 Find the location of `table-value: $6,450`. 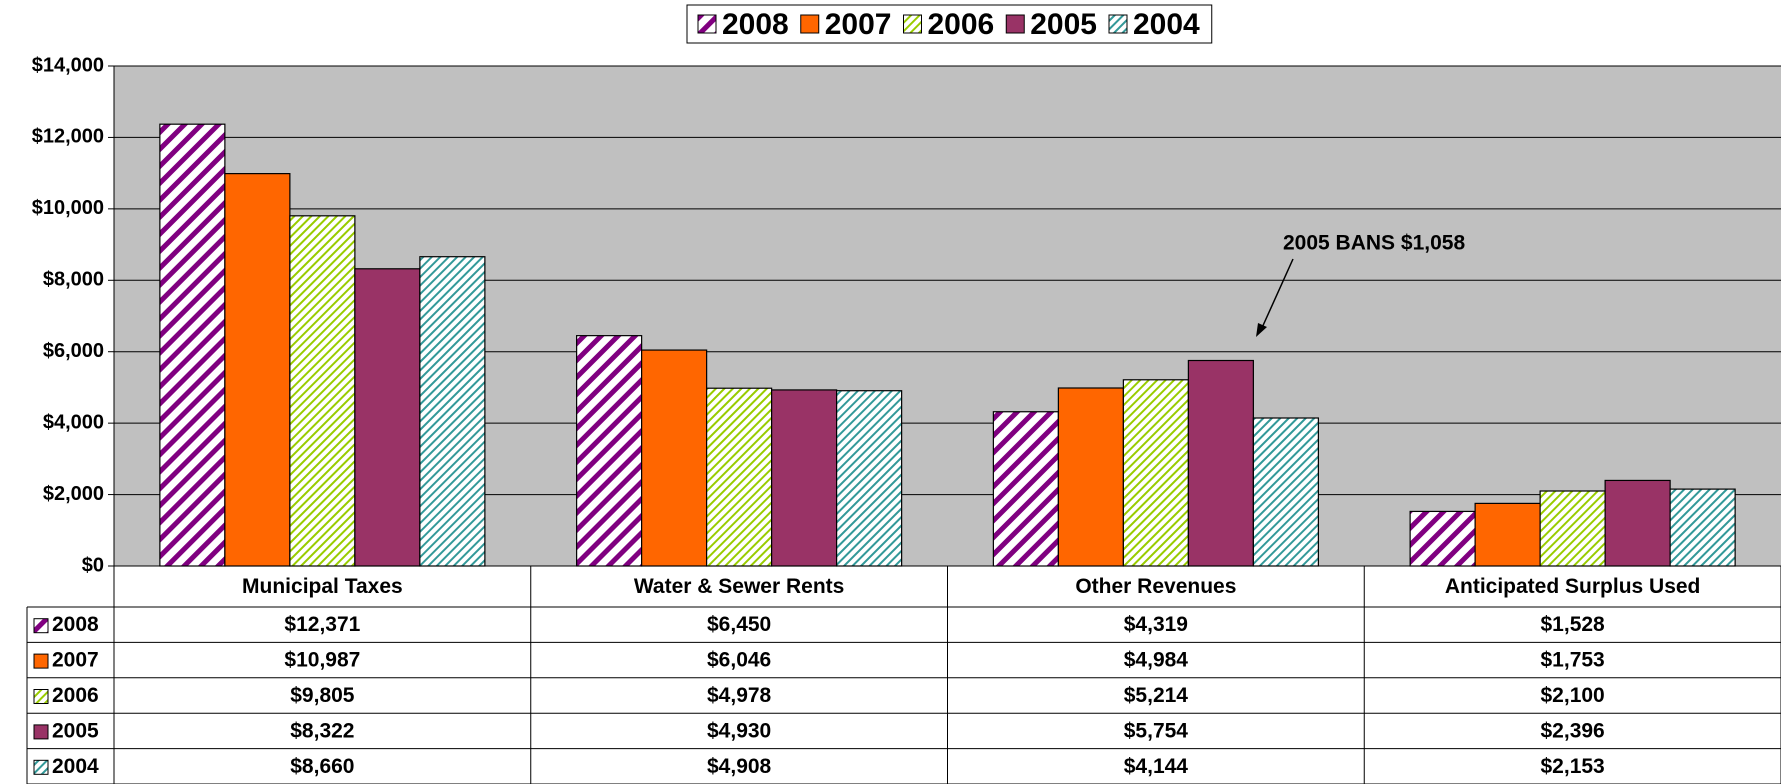

table-value: $6,450 is located at coordinates (739, 624).